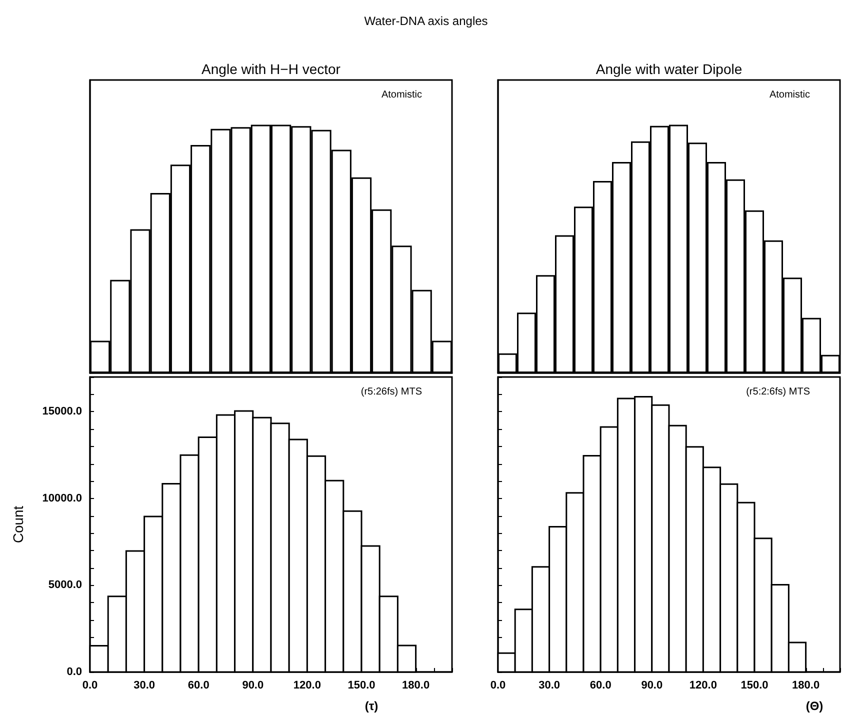 Image resolution: width=852 pixels, height=720 pixels. Describe the element at coordinates (74, 672) in the screenshot. I see `y-tick-label: 0.0` at that location.